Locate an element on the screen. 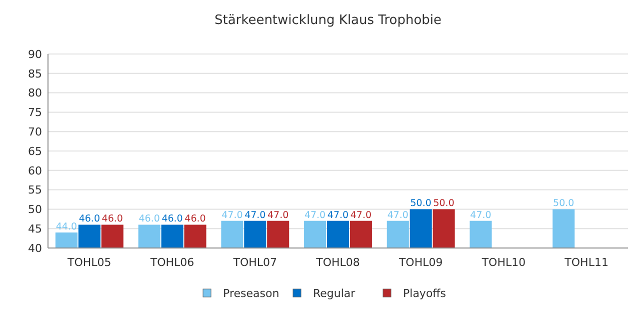 Image resolution: width=640 pixels, height=320 pixels. x-tick-label: TOHL10 is located at coordinates (503, 262).